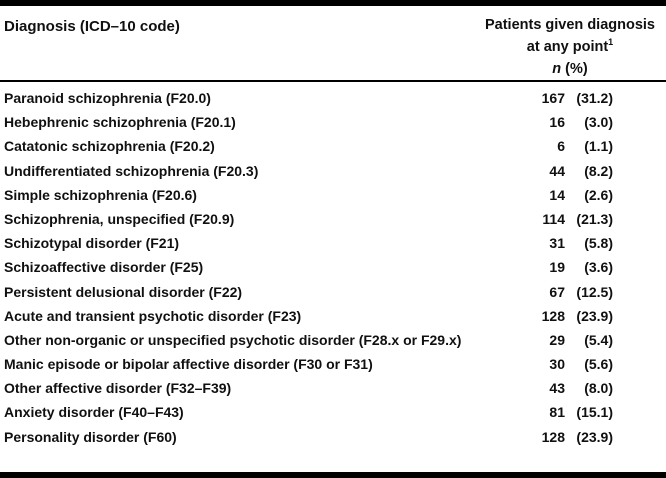 The width and height of the screenshot is (666, 478). I want to click on patient-percent: (12.5), so click(594, 291).